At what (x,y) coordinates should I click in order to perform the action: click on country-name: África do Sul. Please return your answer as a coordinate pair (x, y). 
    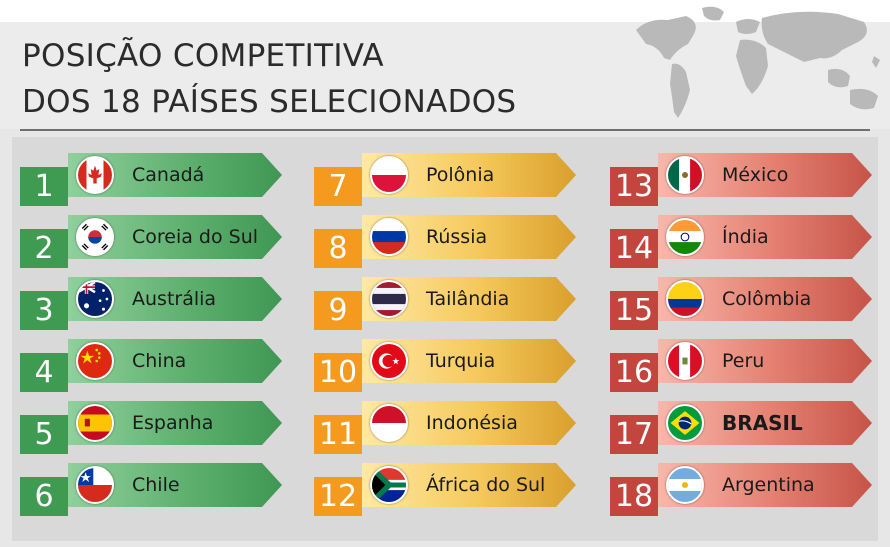
    Looking at the image, I should click on (486, 485).